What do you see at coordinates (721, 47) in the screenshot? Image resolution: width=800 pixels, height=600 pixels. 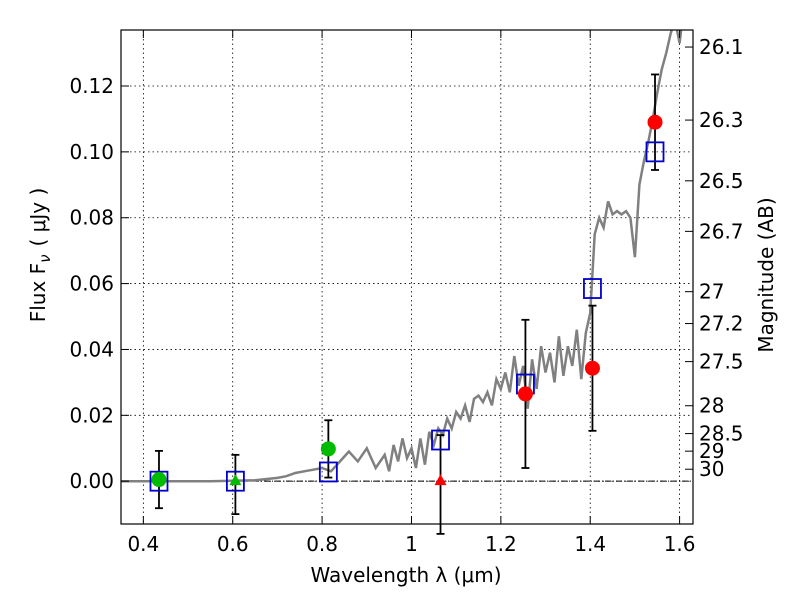 I see `magnitude-tick-label-0: 26.1` at bounding box center [721, 47].